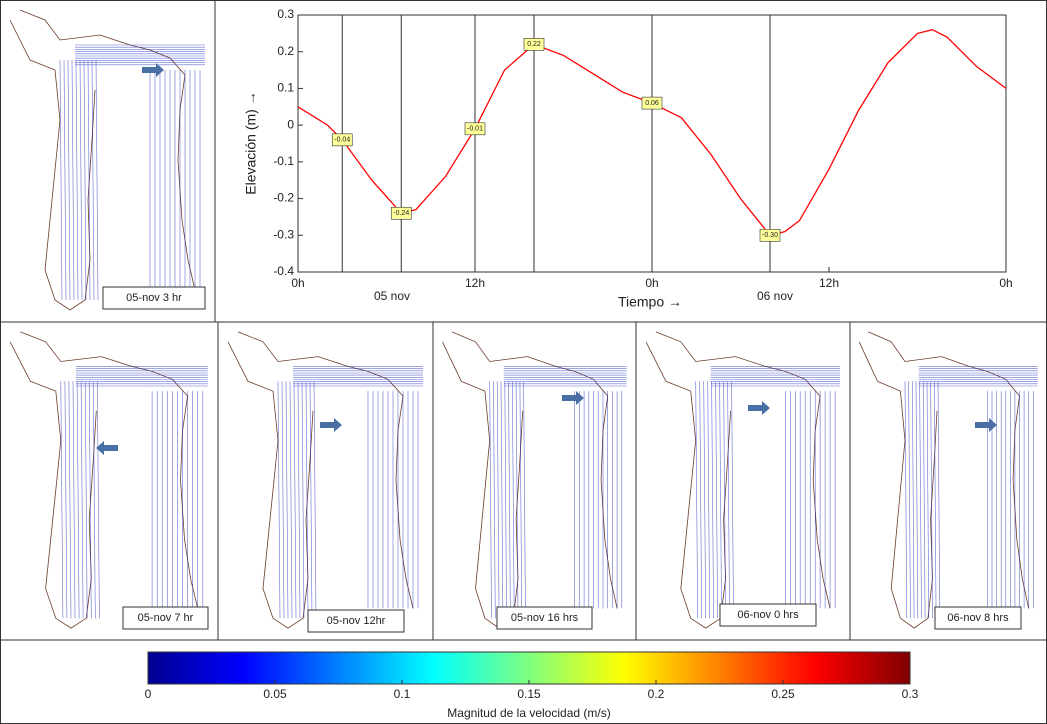 This screenshot has width=1047, height=724. I want to click on value-label: -0.30, so click(770, 235).